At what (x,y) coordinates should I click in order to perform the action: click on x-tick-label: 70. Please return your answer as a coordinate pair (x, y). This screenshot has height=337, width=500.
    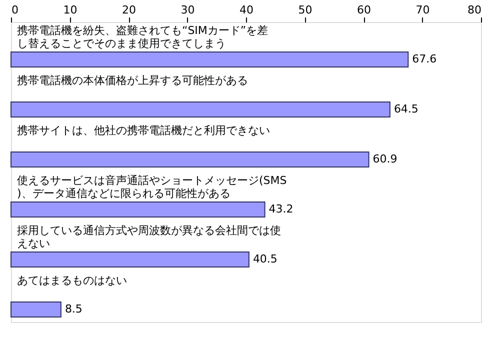
    Looking at the image, I should click on (423, 10).